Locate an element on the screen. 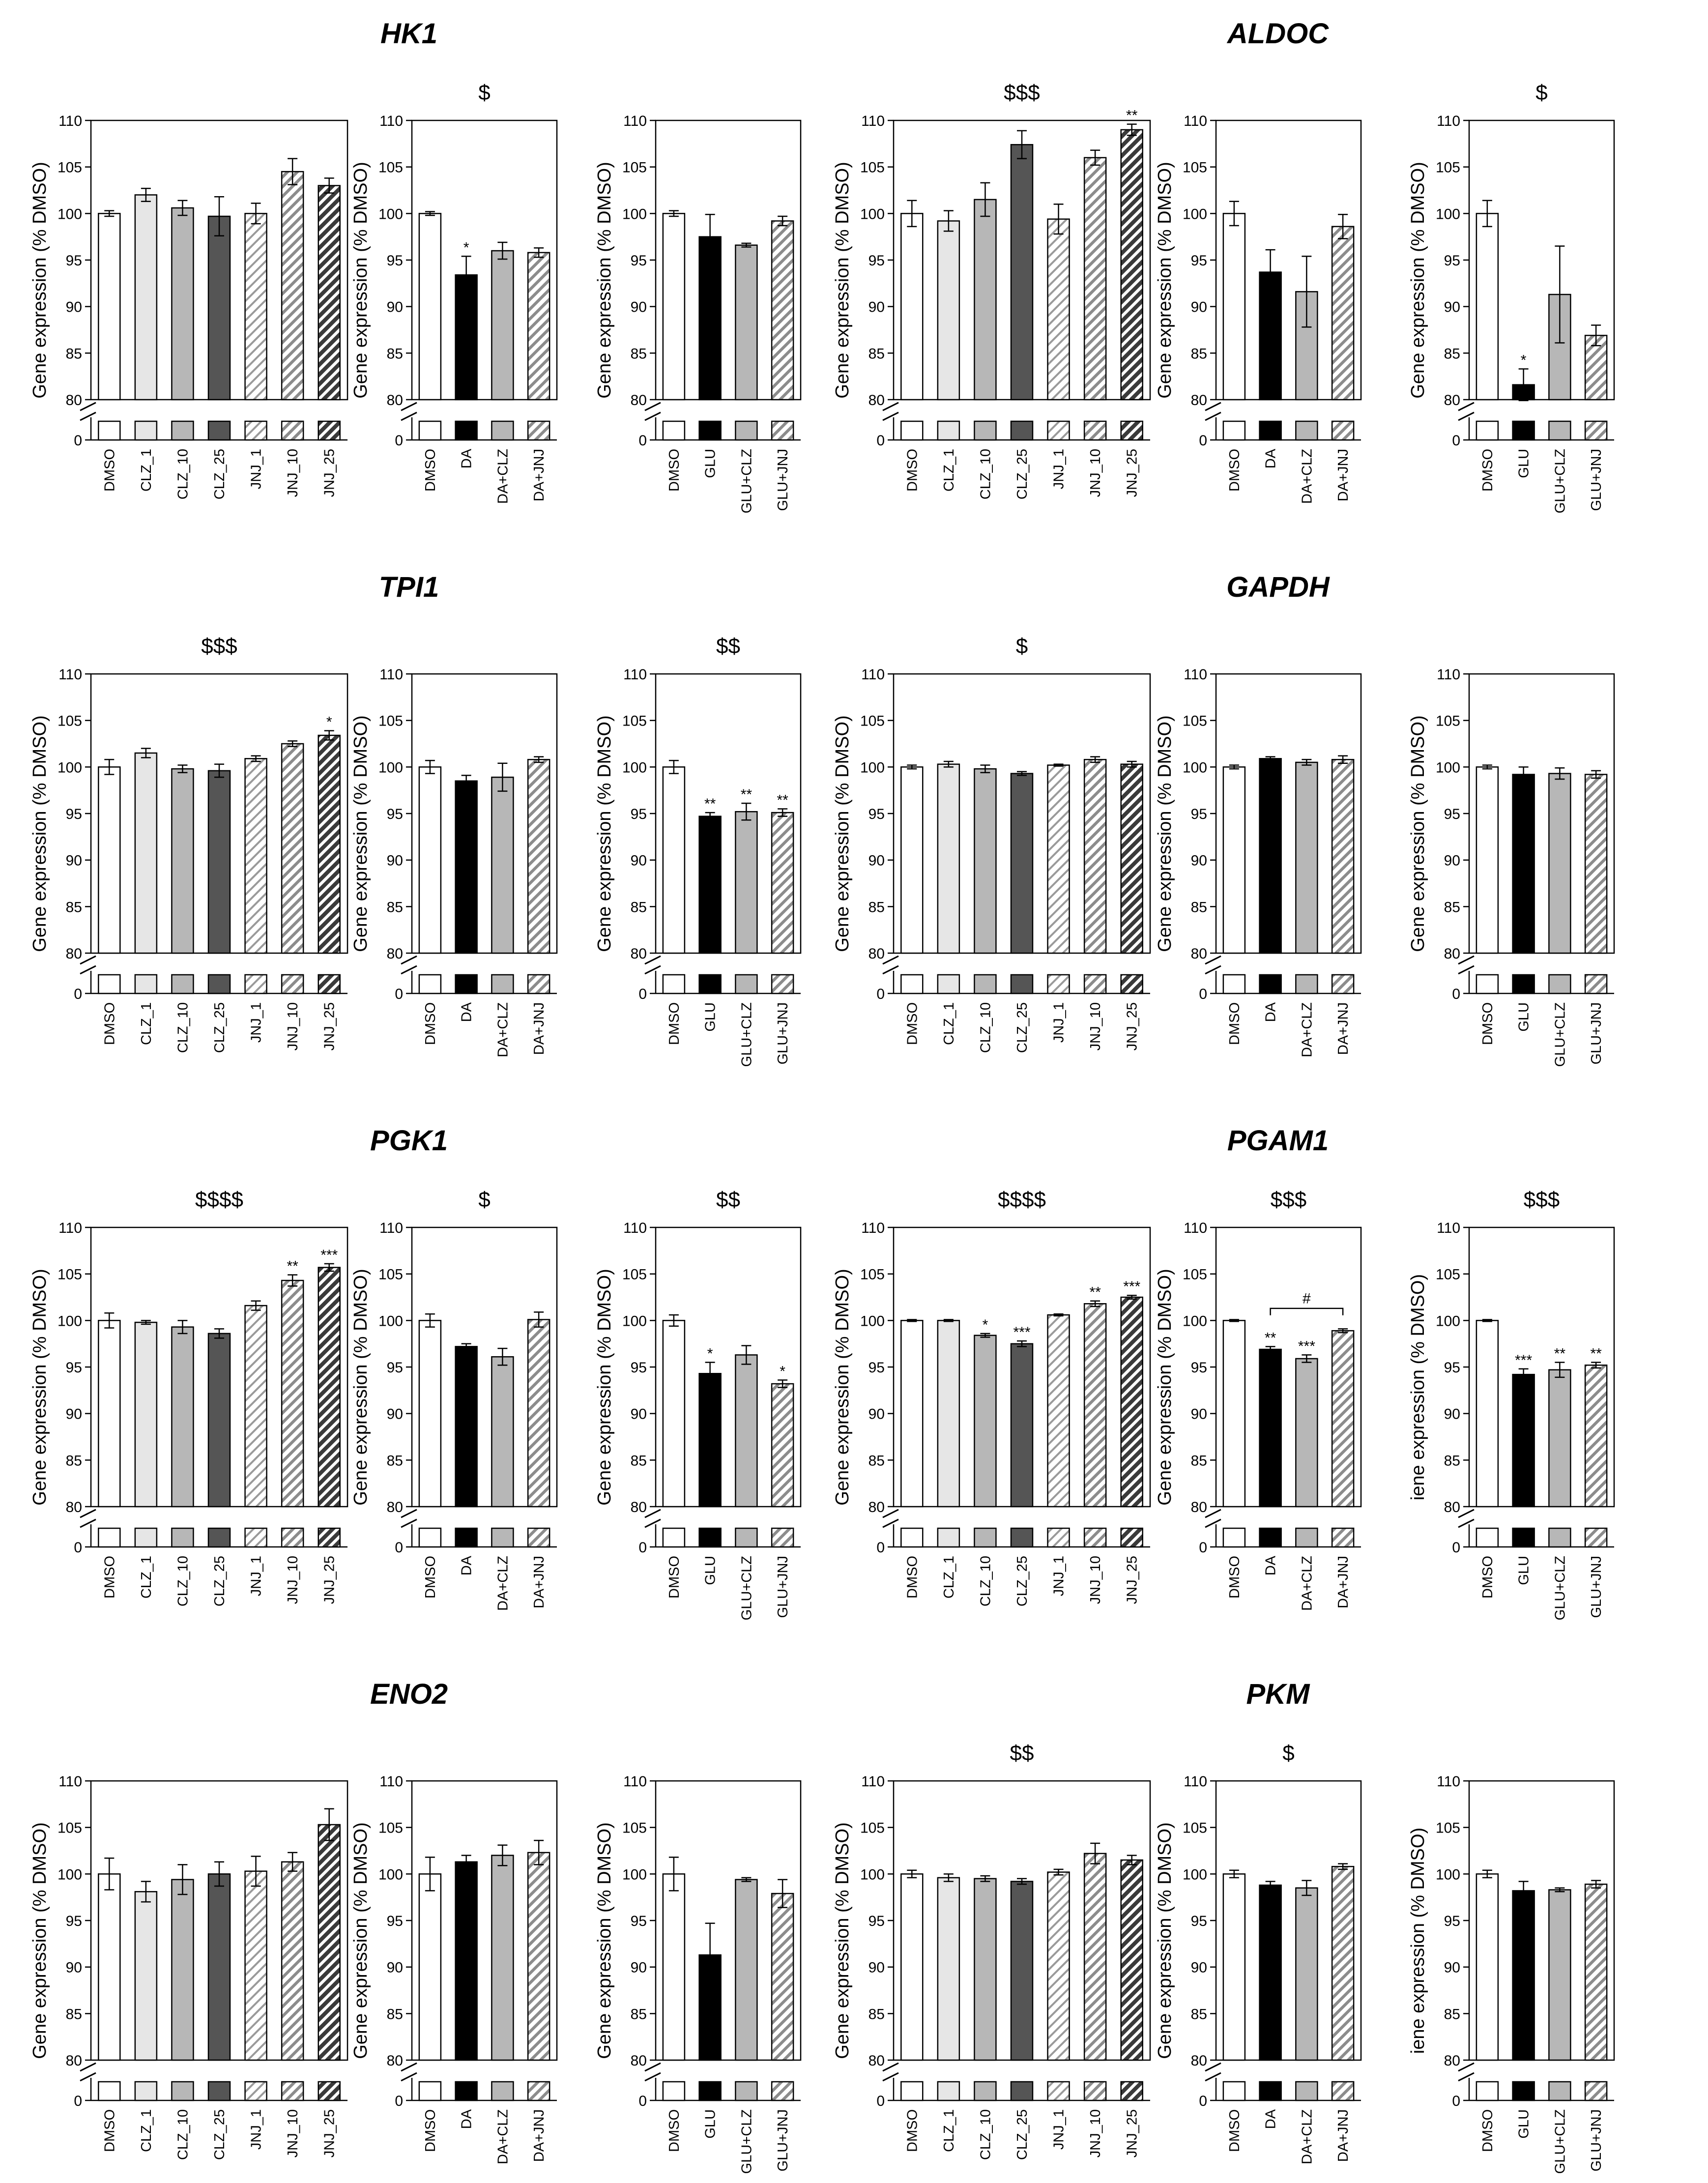 The image size is (1708, 2183). bar-glu-clz is located at coordinates (1559, 347).